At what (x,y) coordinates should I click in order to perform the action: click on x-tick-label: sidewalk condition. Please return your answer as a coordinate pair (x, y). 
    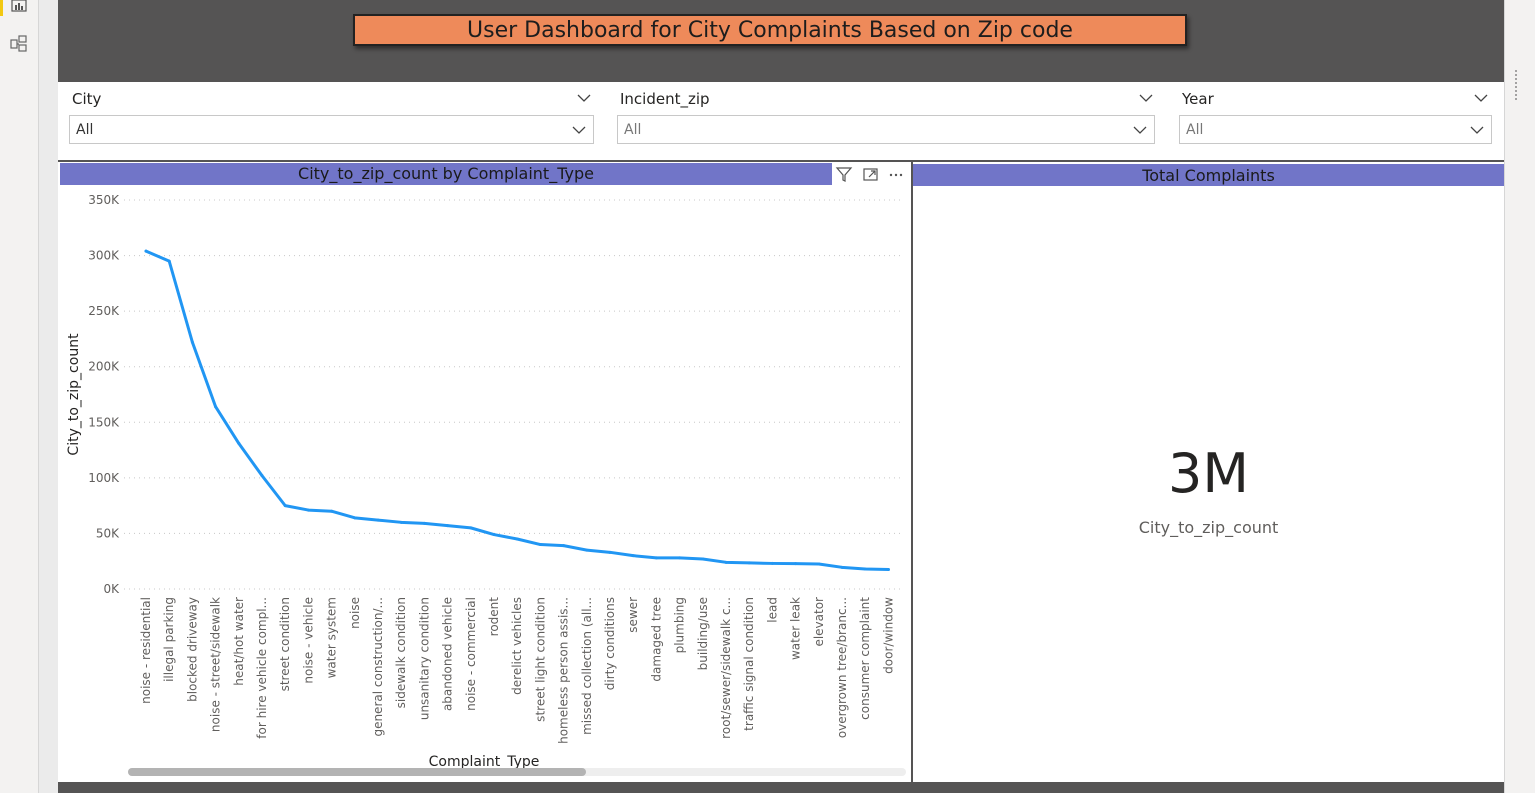
    Looking at the image, I should click on (401, 652).